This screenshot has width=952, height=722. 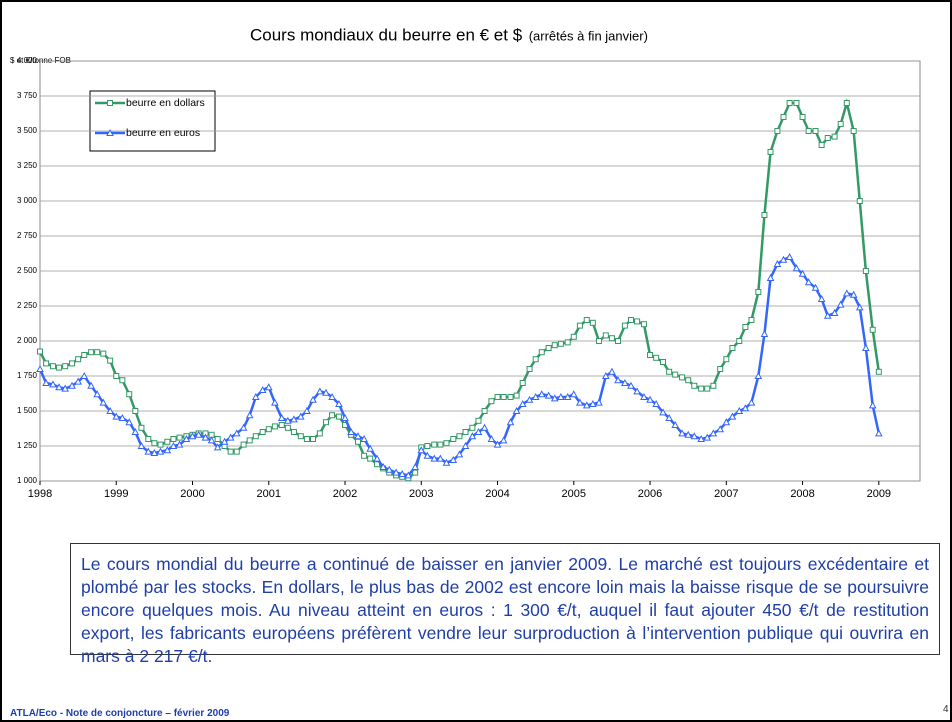 I want to click on y-tick-label: 3 000, so click(x=27, y=200).